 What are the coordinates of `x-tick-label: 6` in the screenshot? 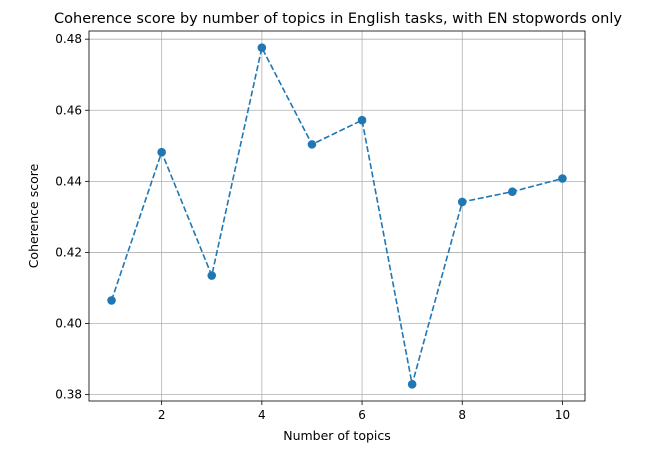 It's located at (362, 415).